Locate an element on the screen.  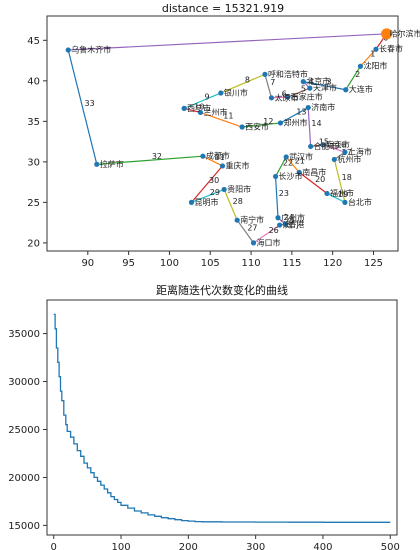
city-label: 成都市 is located at coordinates (218, 156).